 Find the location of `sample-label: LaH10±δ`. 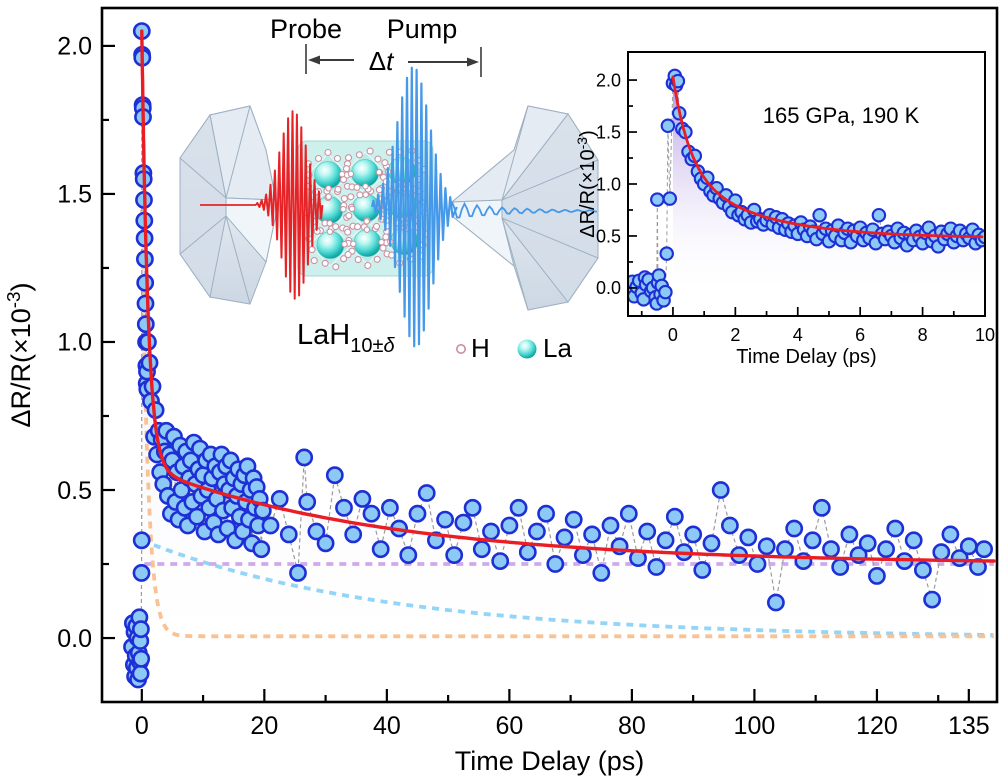

sample-label: LaH10±δ is located at coordinates (346, 338).